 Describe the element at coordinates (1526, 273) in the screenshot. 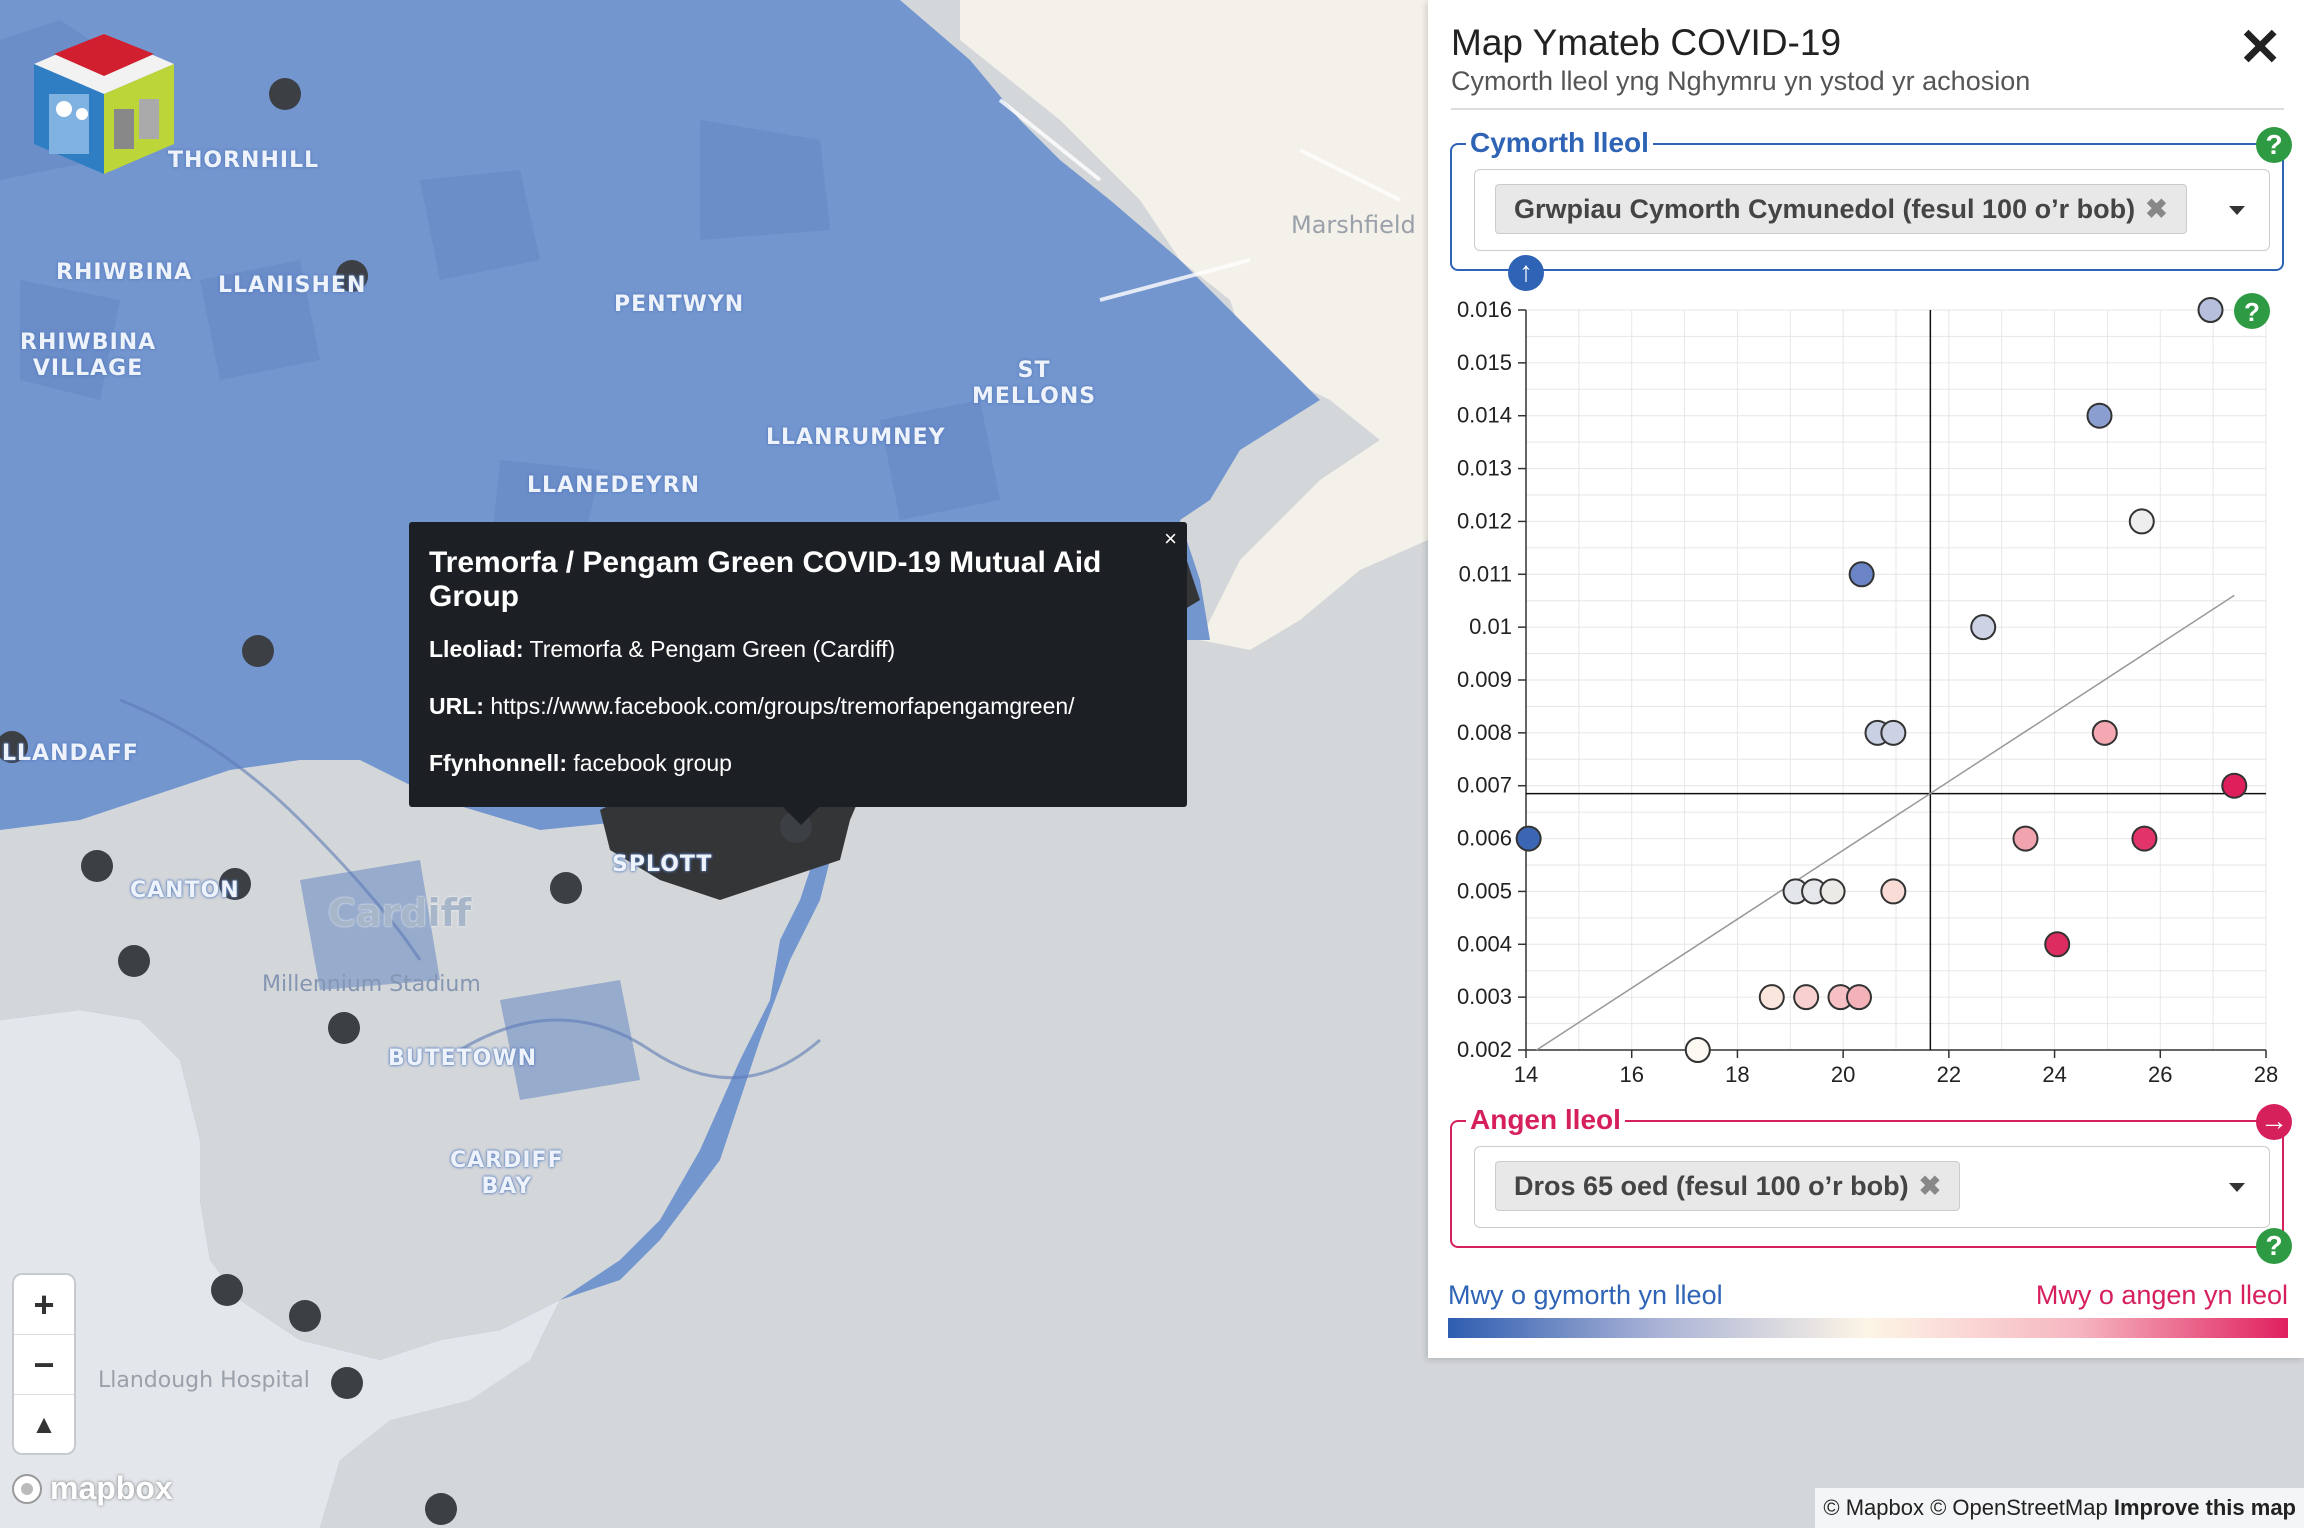

I see `arrow-up-icon: ↑` at that location.